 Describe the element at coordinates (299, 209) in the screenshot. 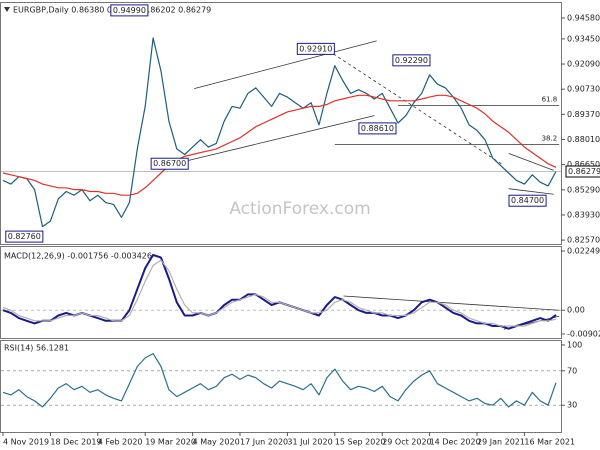

I see `watermark: ActionForex.com` at that location.